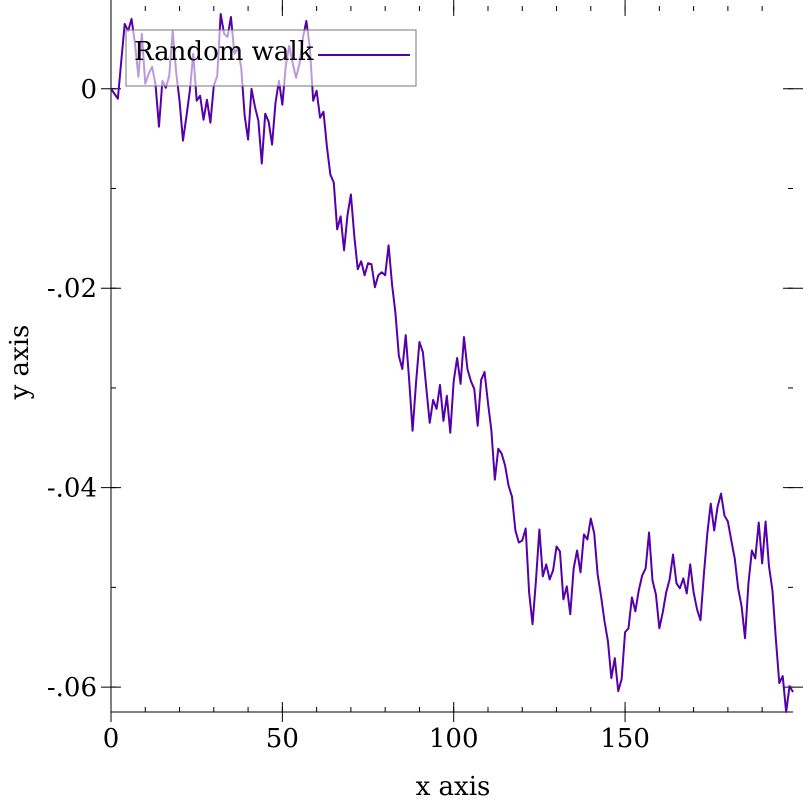 Image resolution: width=812 pixels, height=812 pixels. I want to click on y-tick-label: -.02, so click(72, 289).